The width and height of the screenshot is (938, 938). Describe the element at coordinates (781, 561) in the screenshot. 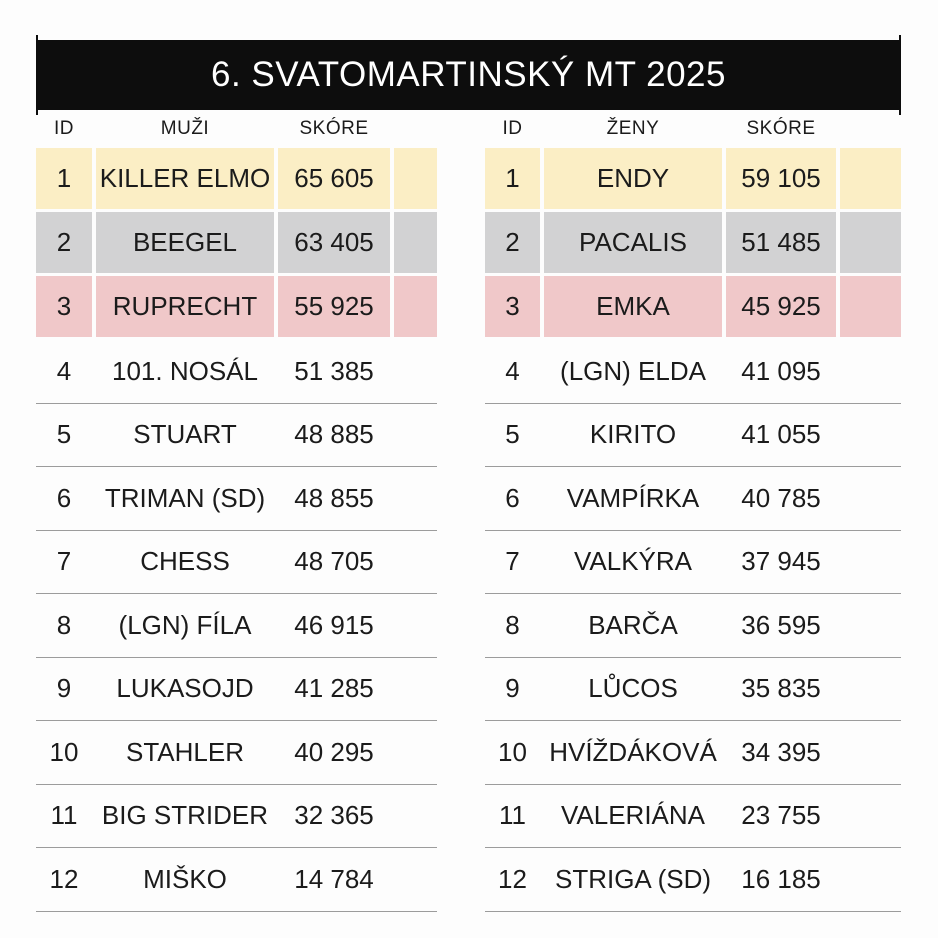

I see `row-score-cell: 37 945` at that location.